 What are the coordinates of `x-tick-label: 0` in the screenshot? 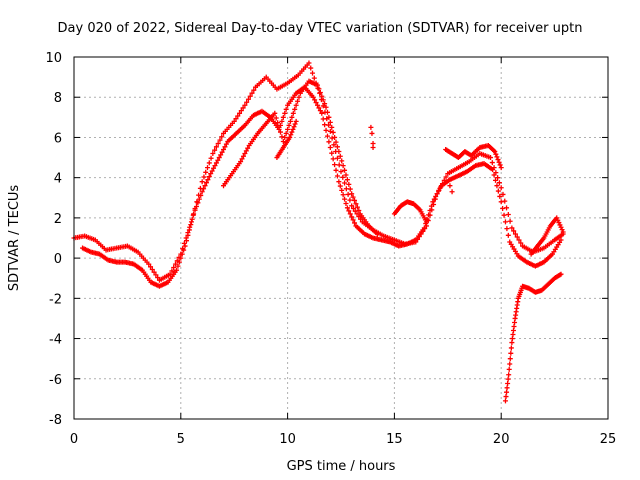 It's located at (74, 439).